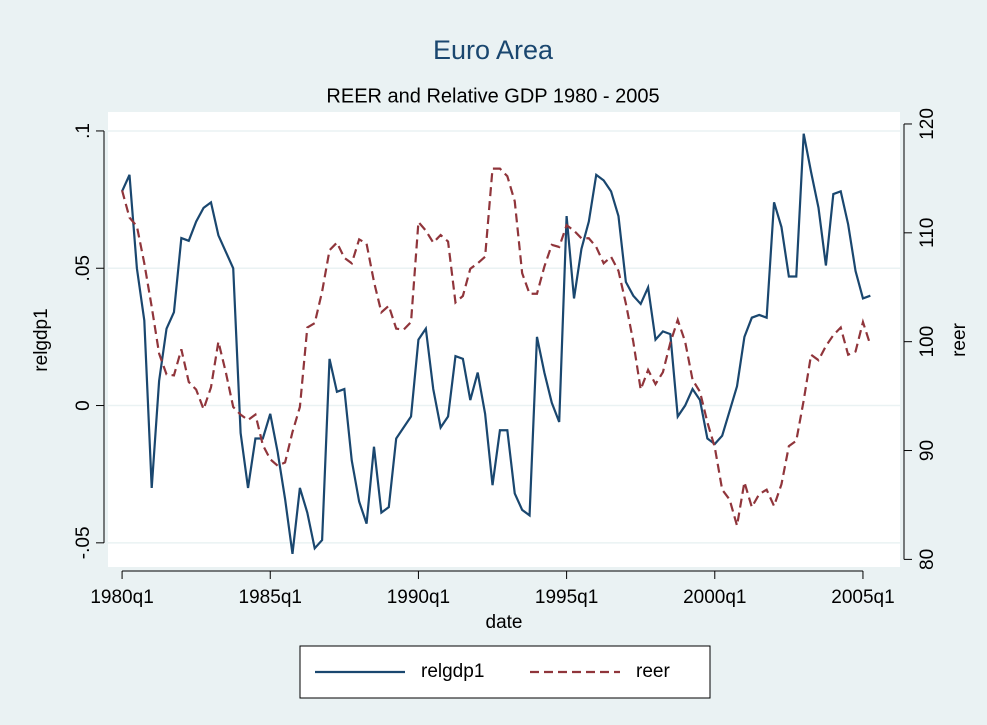 This screenshot has width=987, height=725. What do you see at coordinates (959, 339) in the screenshot?
I see `y2-axis-label: reer` at bounding box center [959, 339].